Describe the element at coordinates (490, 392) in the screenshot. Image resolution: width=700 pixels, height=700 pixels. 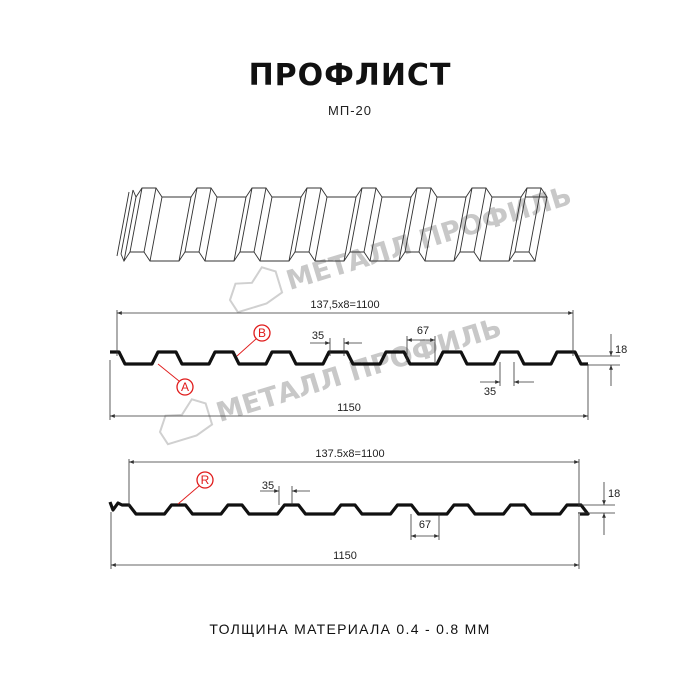
I see `rib-bottom-label: 35` at that location.